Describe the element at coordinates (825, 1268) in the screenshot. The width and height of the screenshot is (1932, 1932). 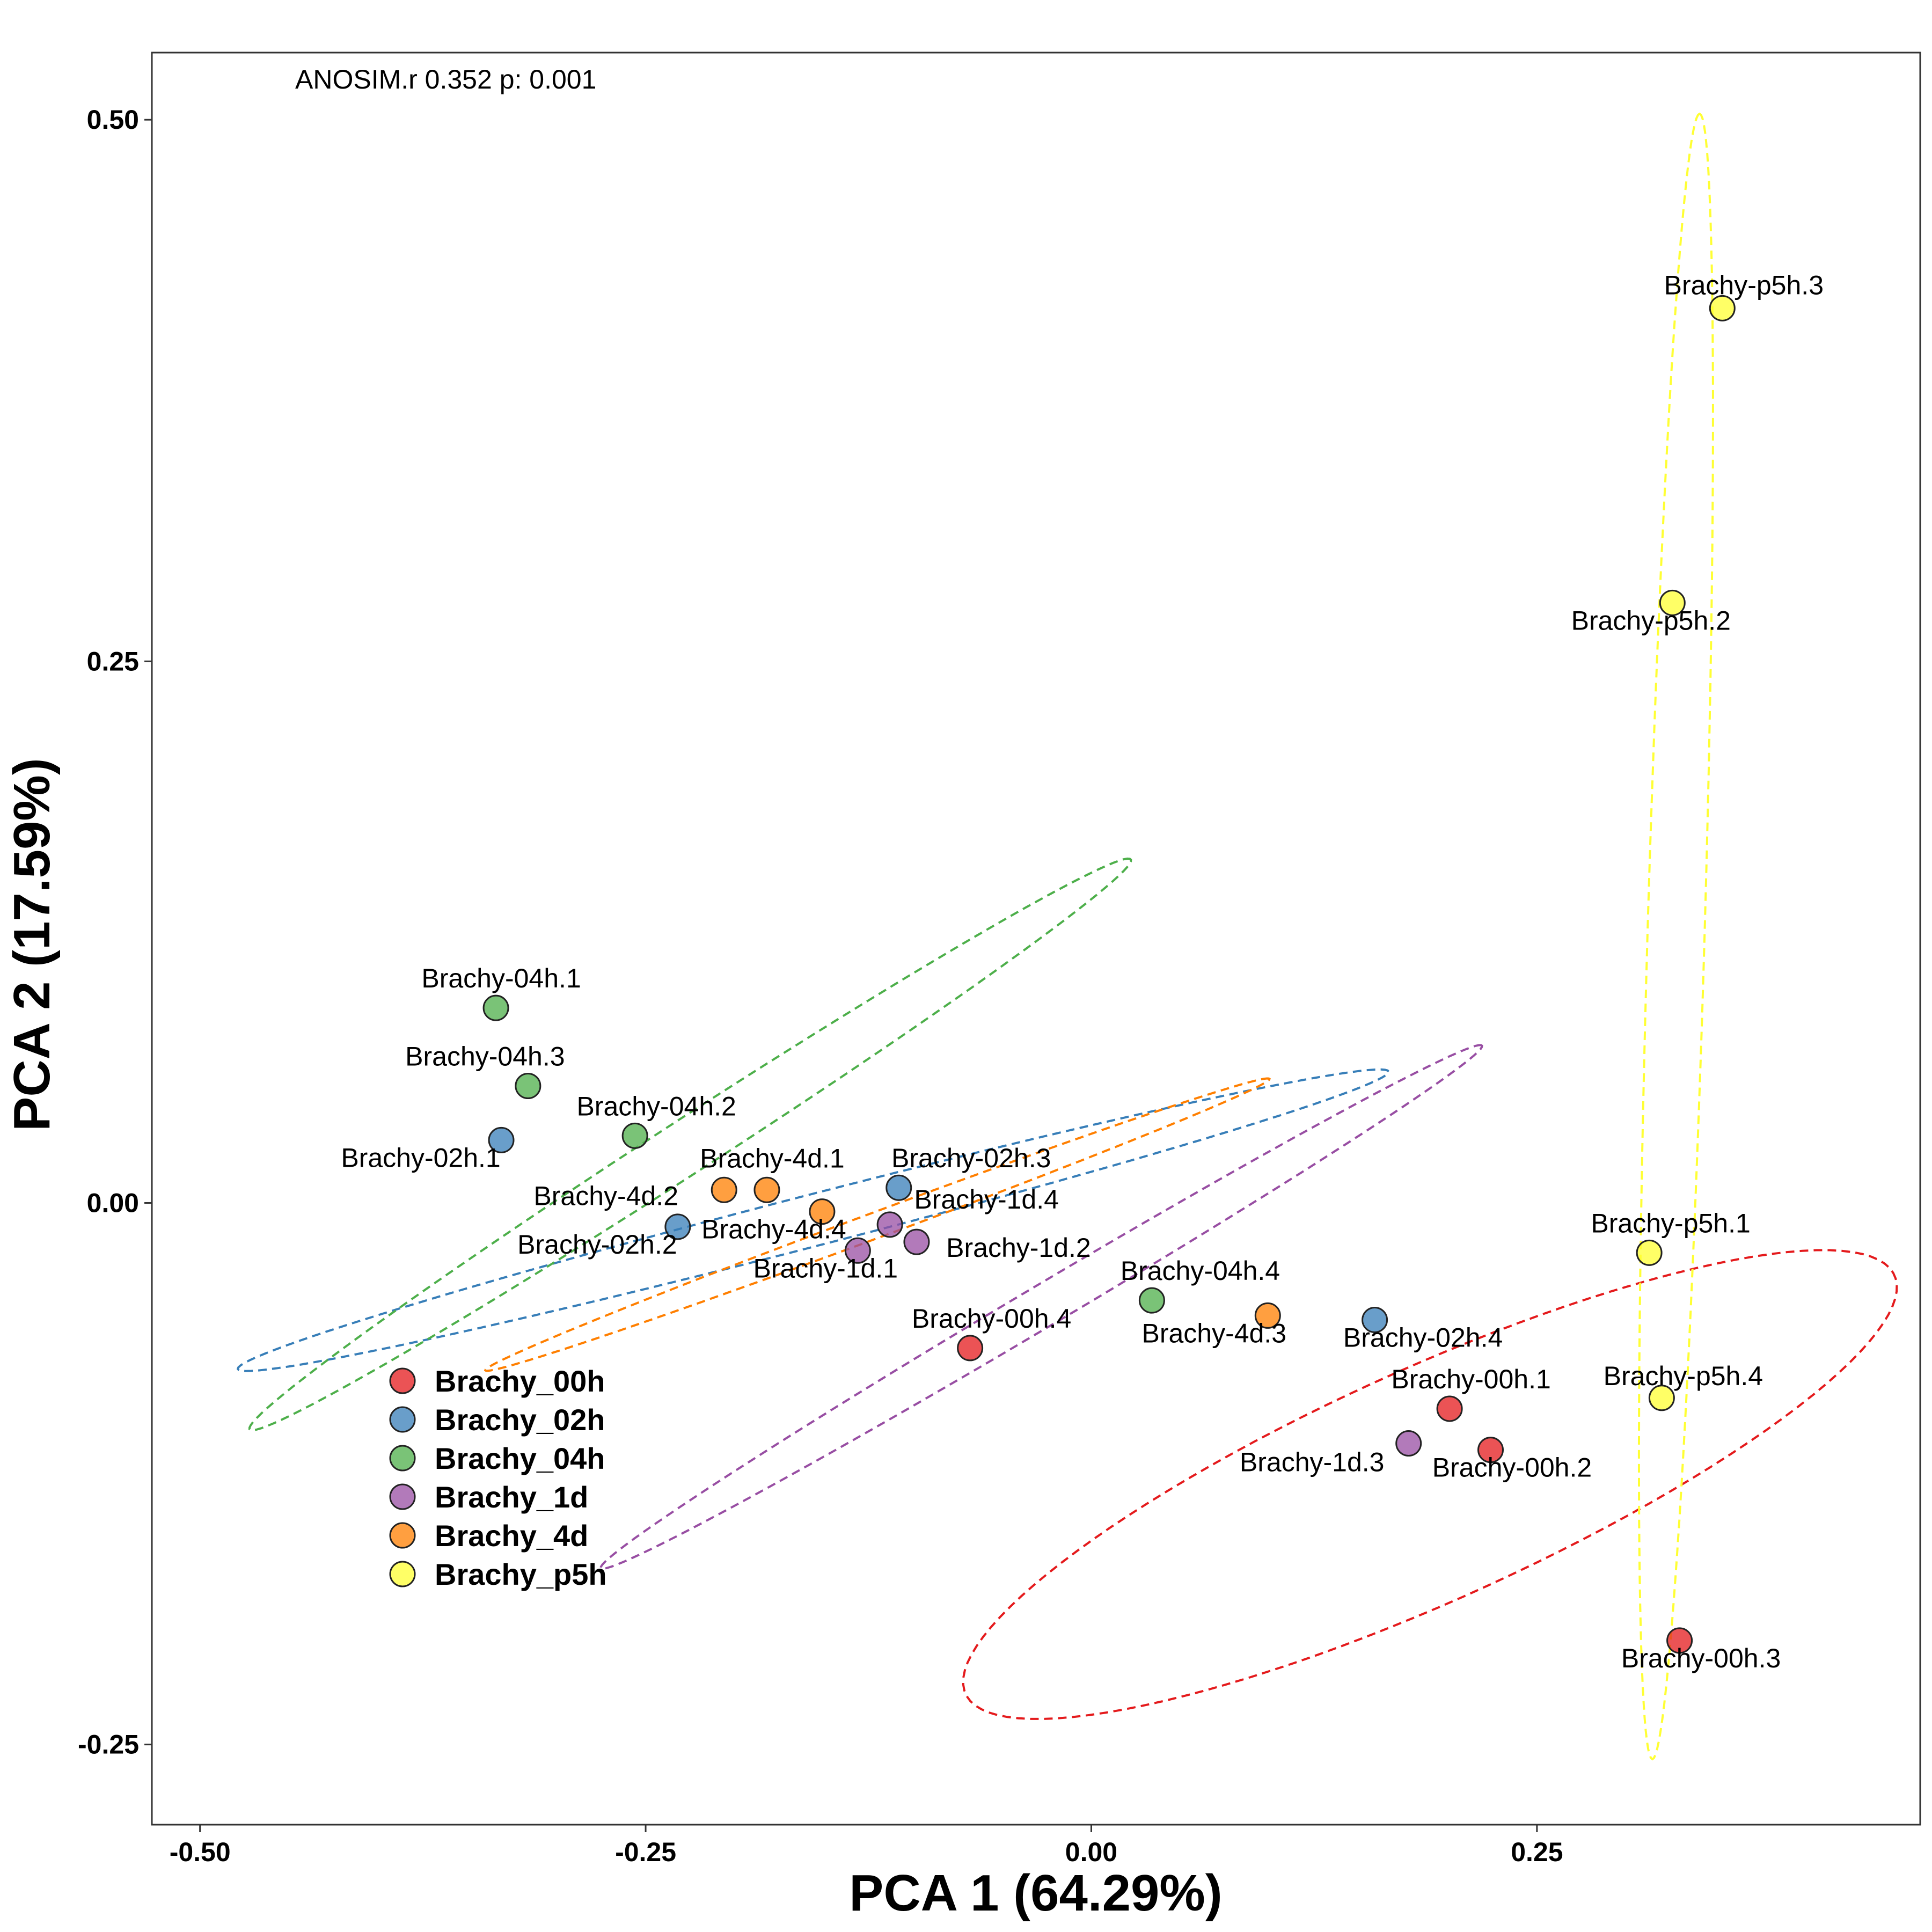
I see `point-label-brachy-1d-1: Brachy-1d.1` at that location.